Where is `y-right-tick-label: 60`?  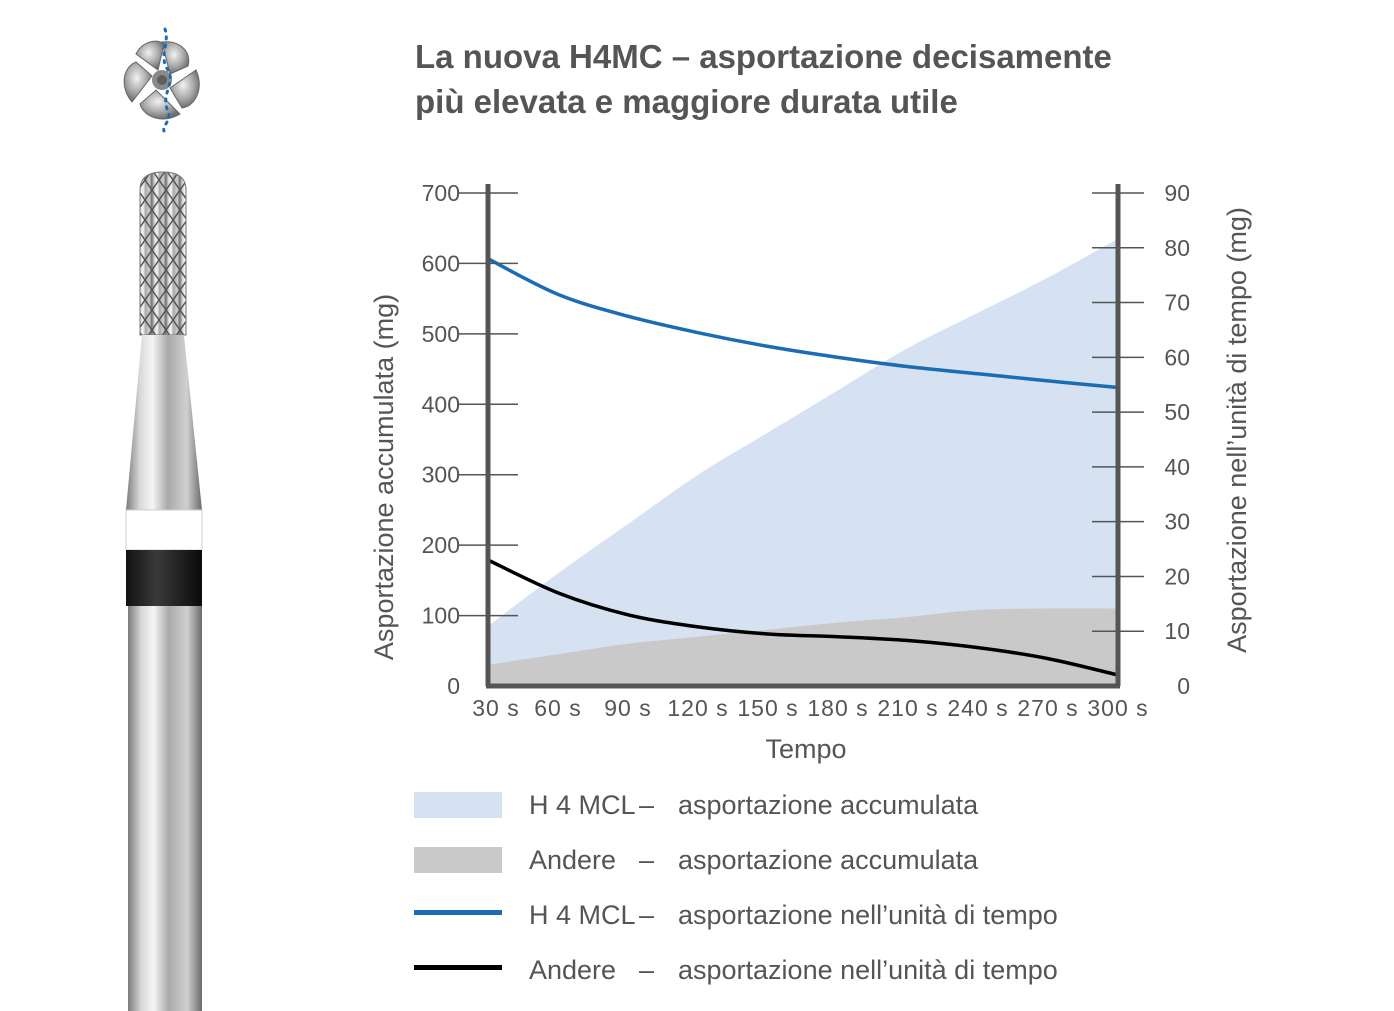 y-right-tick-label: 60 is located at coordinates (1177, 357).